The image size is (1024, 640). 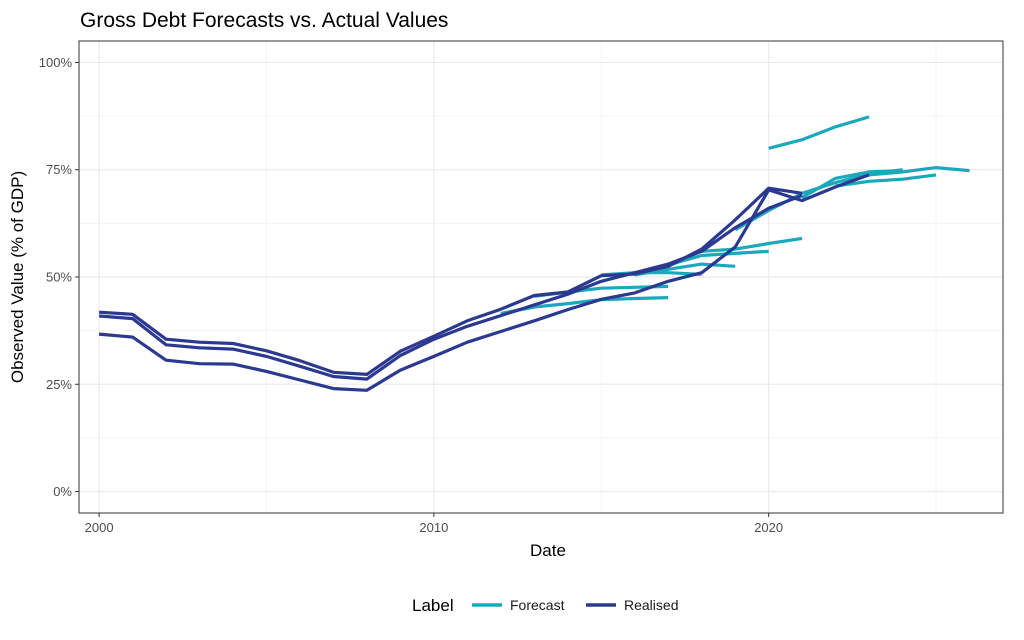 What do you see at coordinates (433, 605) in the screenshot?
I see `legend-title: Label` at bounding box center [433, 605].